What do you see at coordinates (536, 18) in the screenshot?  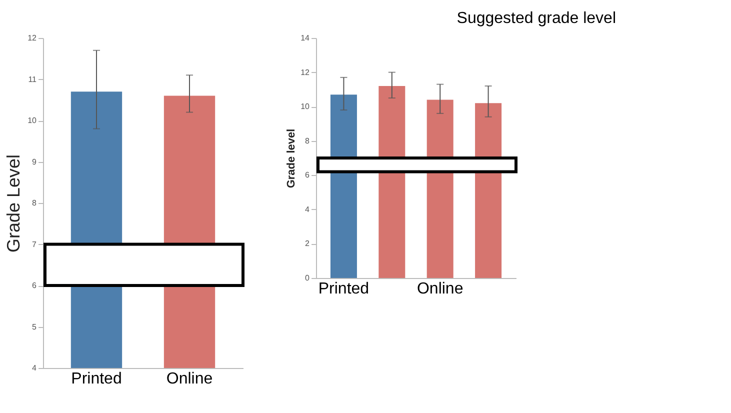 I see `band-label: Suggested grade level` at bounding box center [536, 18].